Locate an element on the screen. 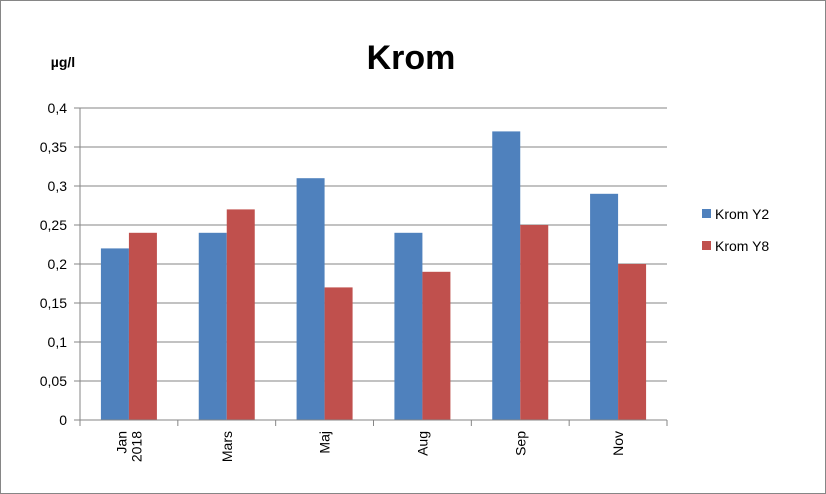 Image resolution: width=826 pixels, height=494 pixels. y-tick-label: 0,25 is located at coordinates (53, 225).